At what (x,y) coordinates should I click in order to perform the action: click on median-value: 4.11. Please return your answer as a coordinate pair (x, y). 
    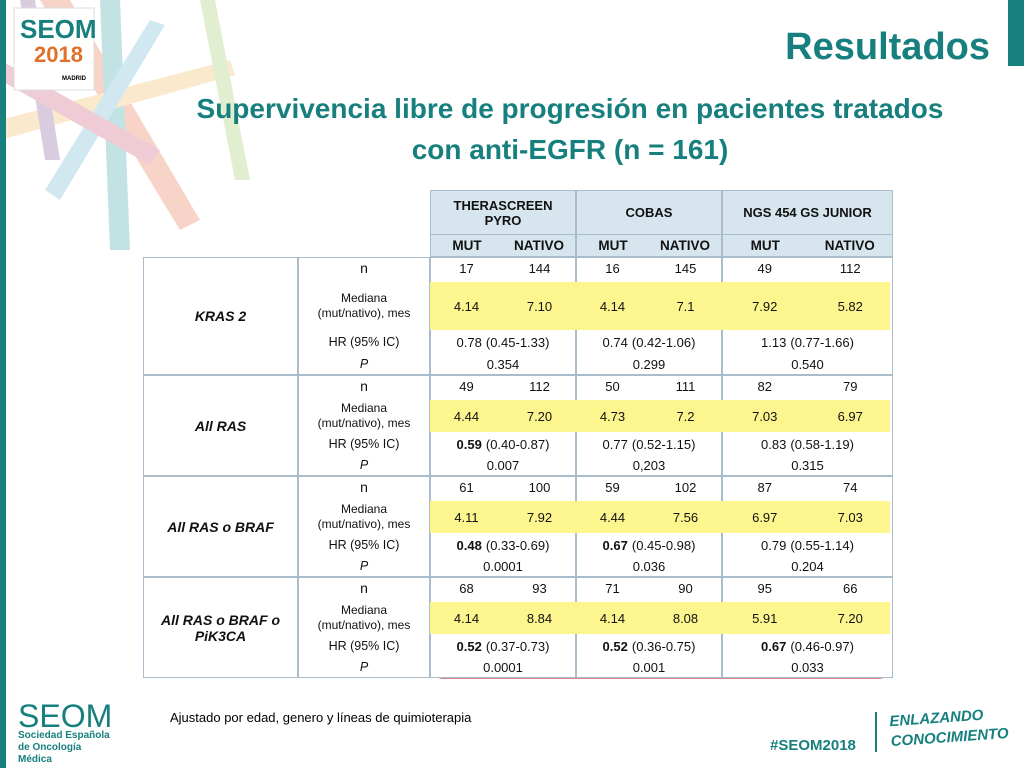
    Looking at the image, I should click on (466, 517).